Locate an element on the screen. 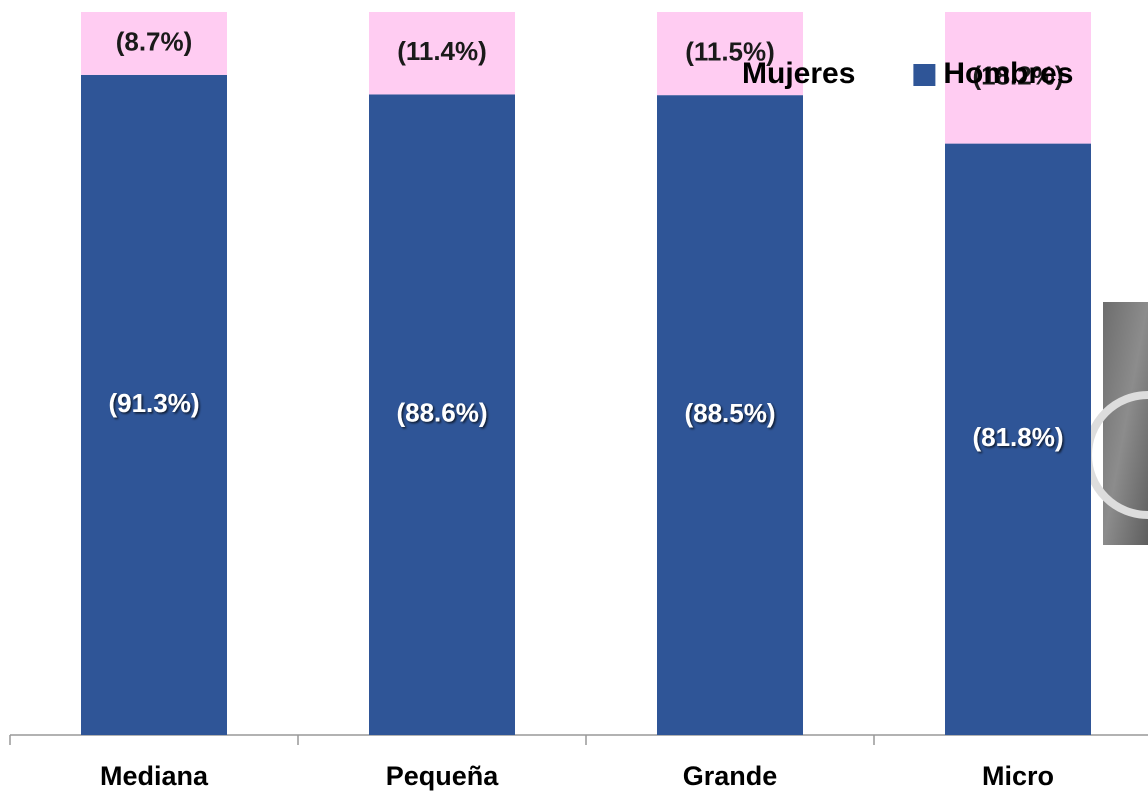 Image resolution: width=1148 pixels, height=797 pixels. x-tick-label: Grande is located at coordinates (730, 776).